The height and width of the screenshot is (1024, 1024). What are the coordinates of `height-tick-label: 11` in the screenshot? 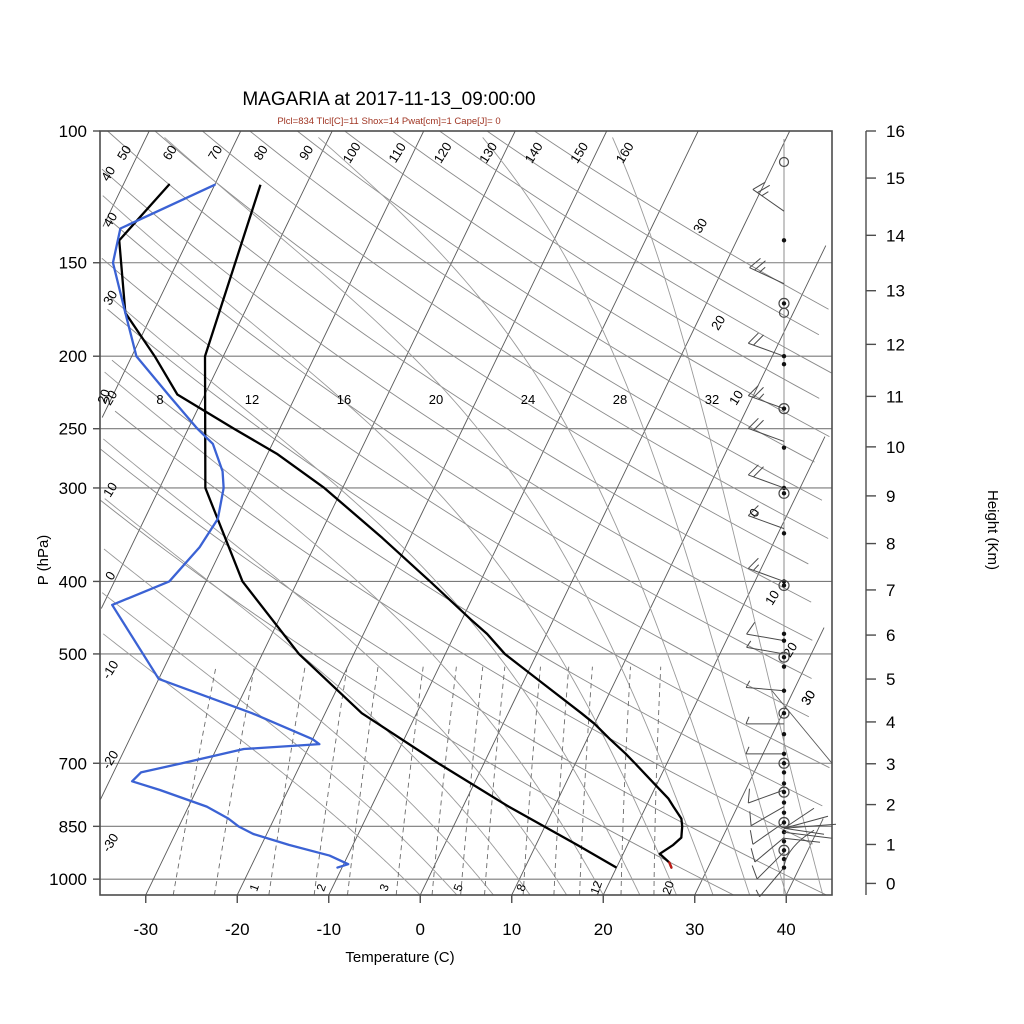 It's located at (895, 396).